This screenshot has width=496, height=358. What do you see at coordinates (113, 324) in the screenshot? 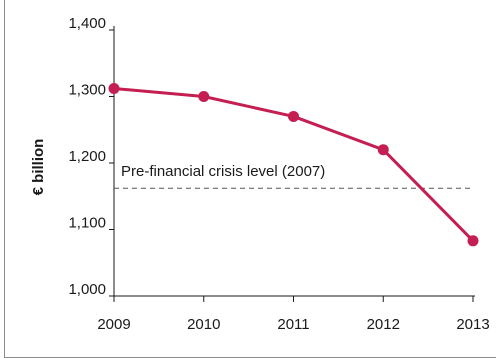
I see `x-tick-label: 2009` at bounding box center [113, 324].